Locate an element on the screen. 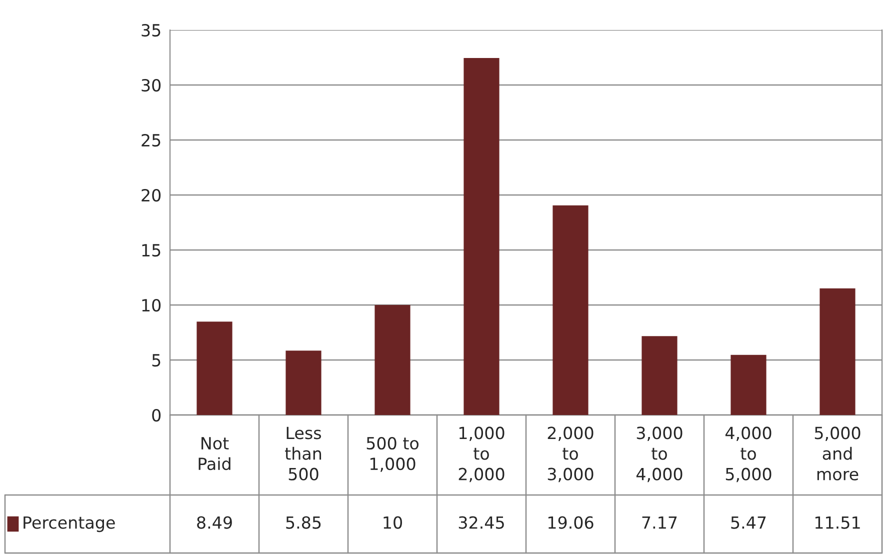  data-label: 10 is located at coordinates (393, 522).